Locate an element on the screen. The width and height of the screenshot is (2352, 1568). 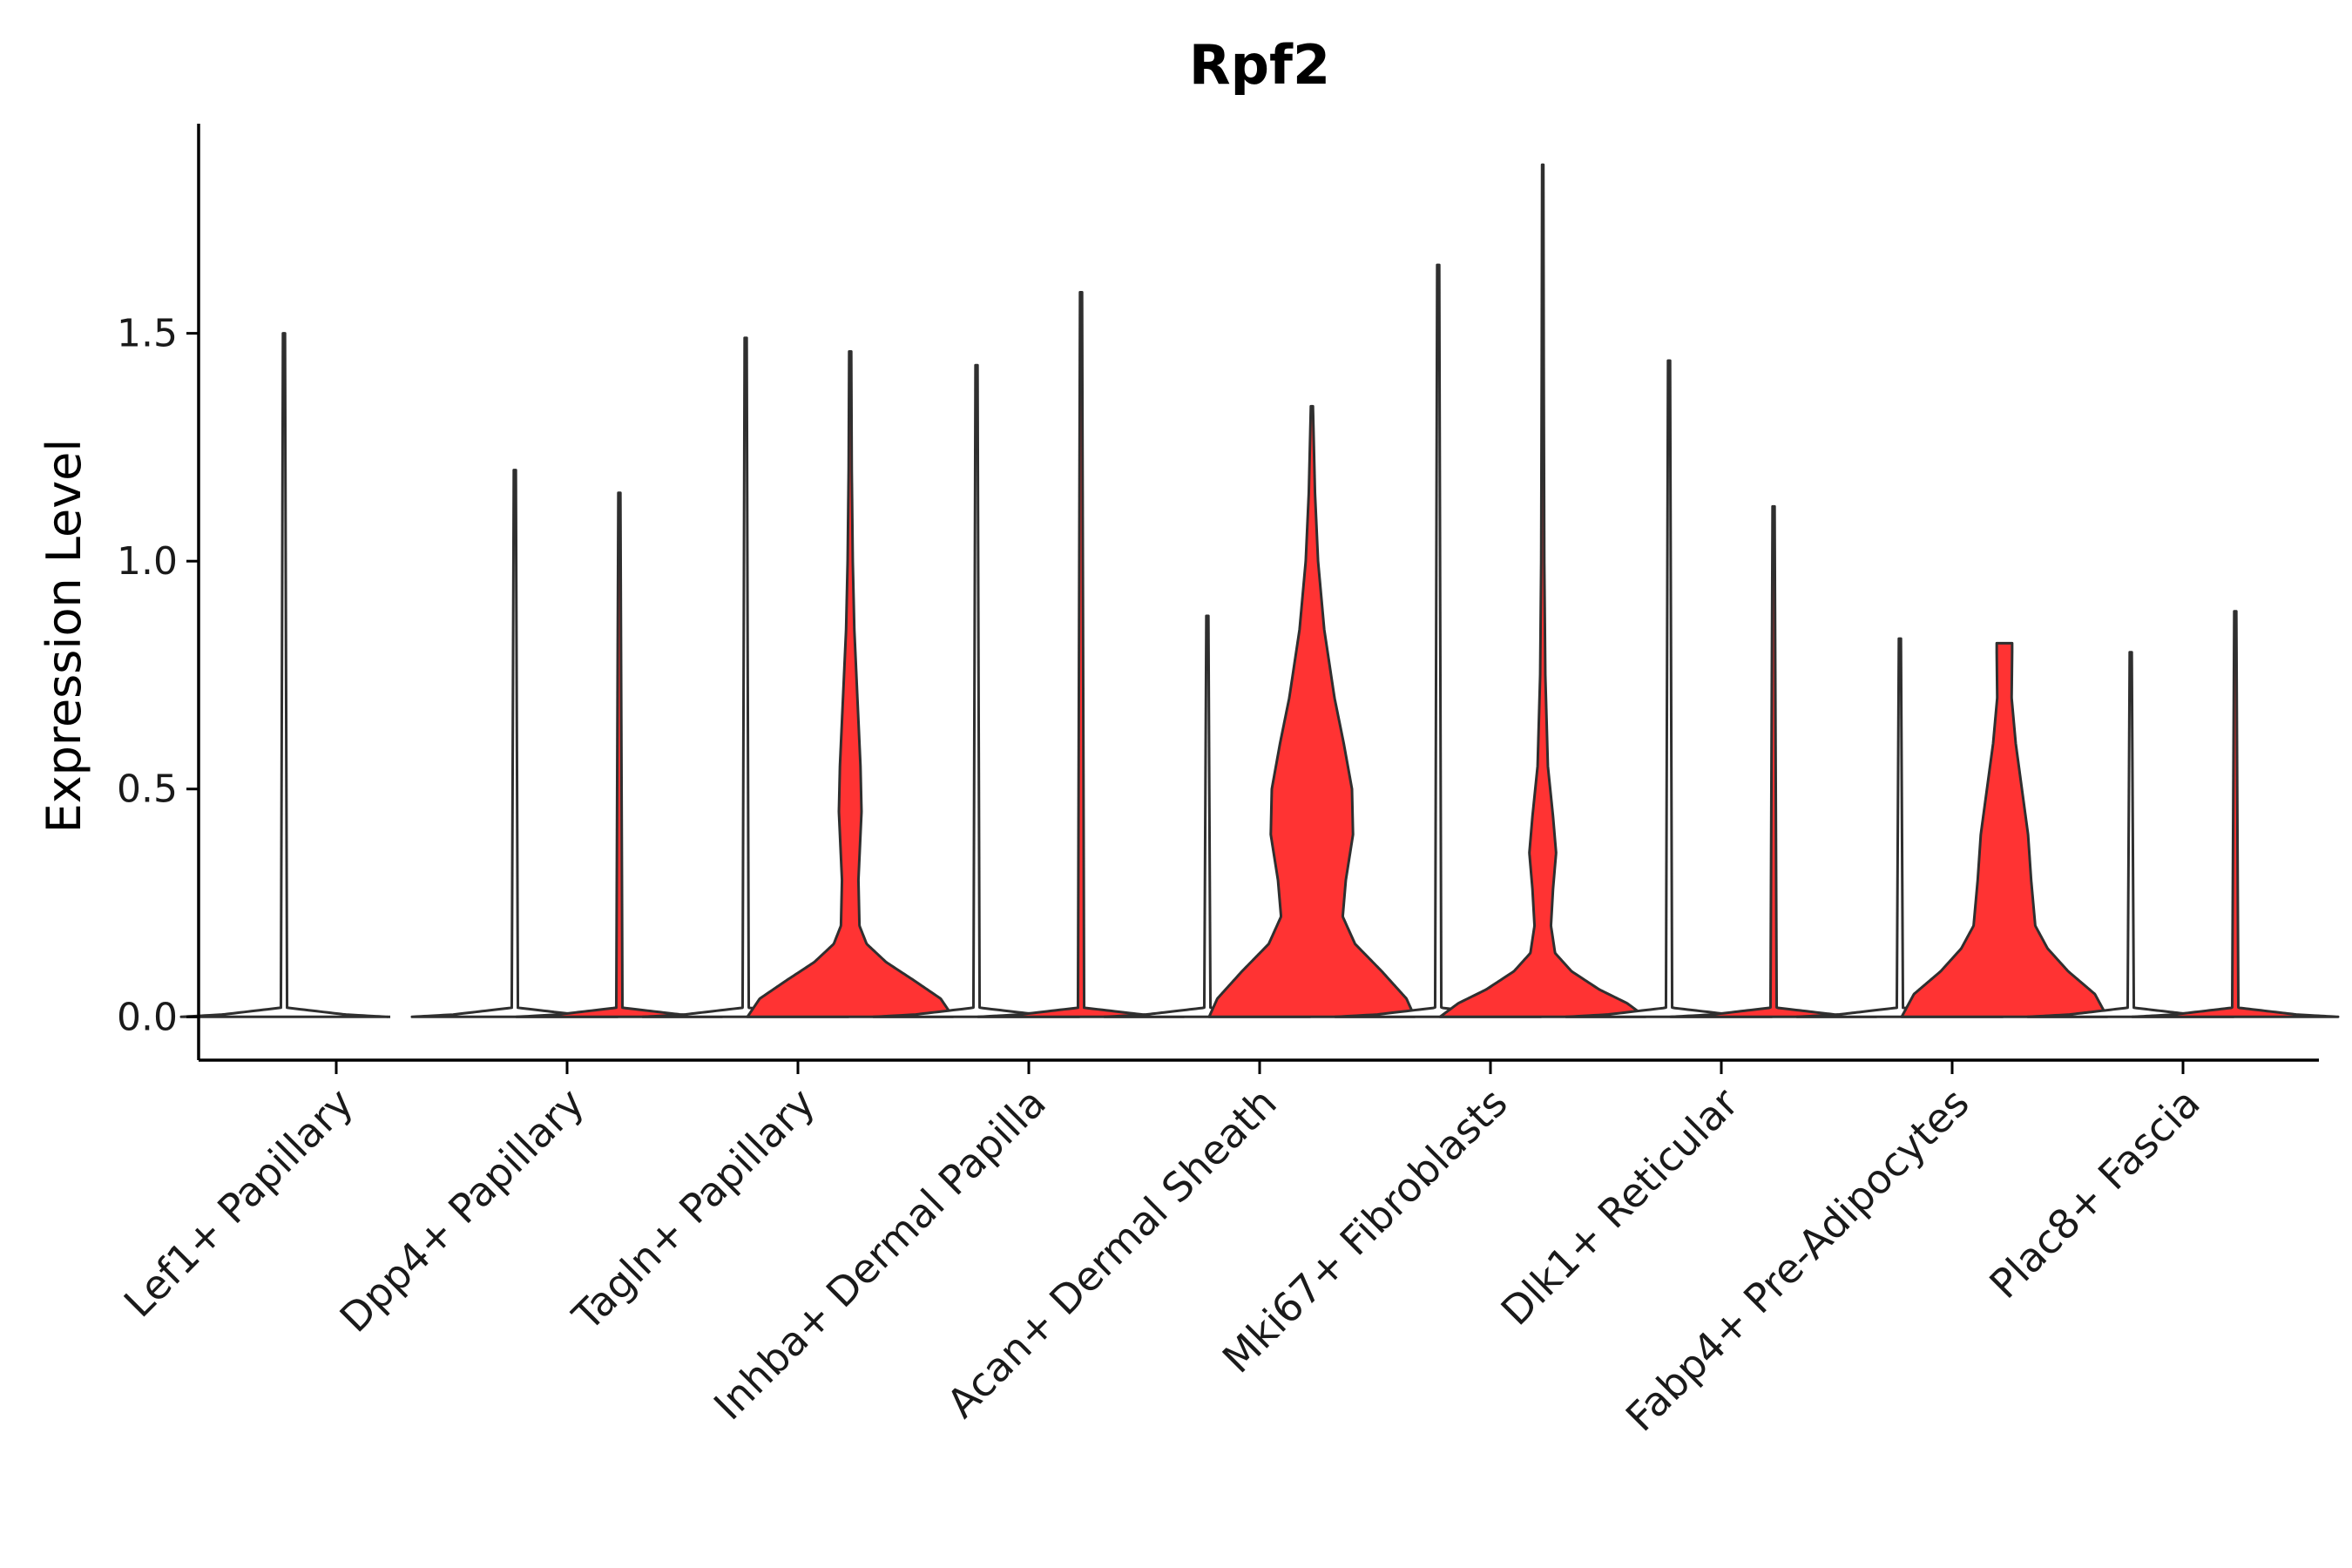
y-tick-label: 0.5 is located at coordinates (147, 790).